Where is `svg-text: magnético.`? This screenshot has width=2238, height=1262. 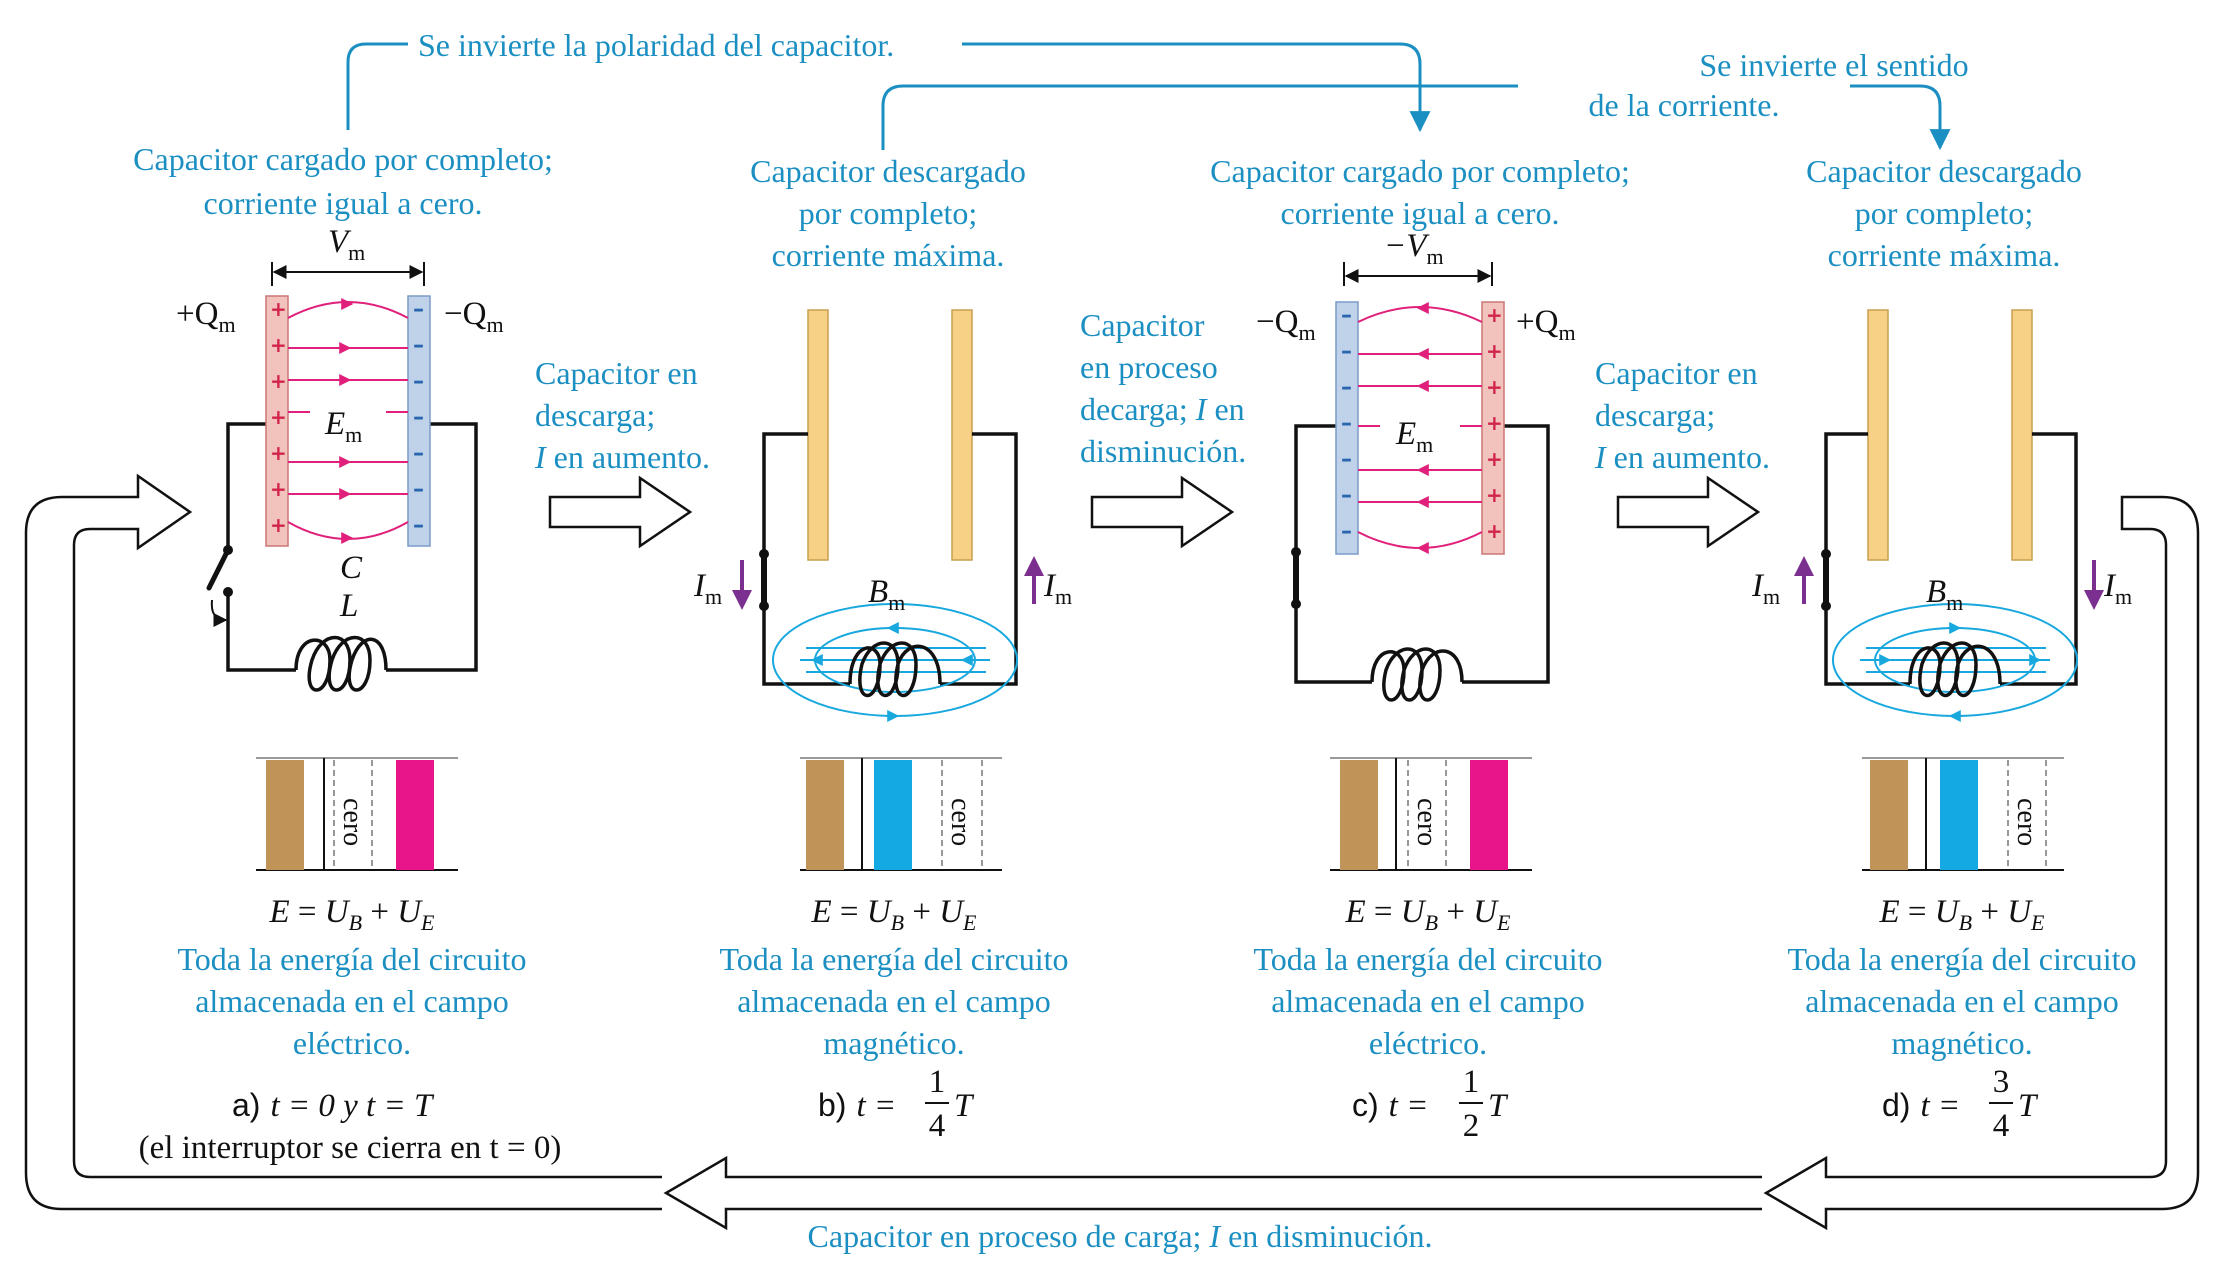
svg-text: magnético. is located at coordinates (893, 1043).